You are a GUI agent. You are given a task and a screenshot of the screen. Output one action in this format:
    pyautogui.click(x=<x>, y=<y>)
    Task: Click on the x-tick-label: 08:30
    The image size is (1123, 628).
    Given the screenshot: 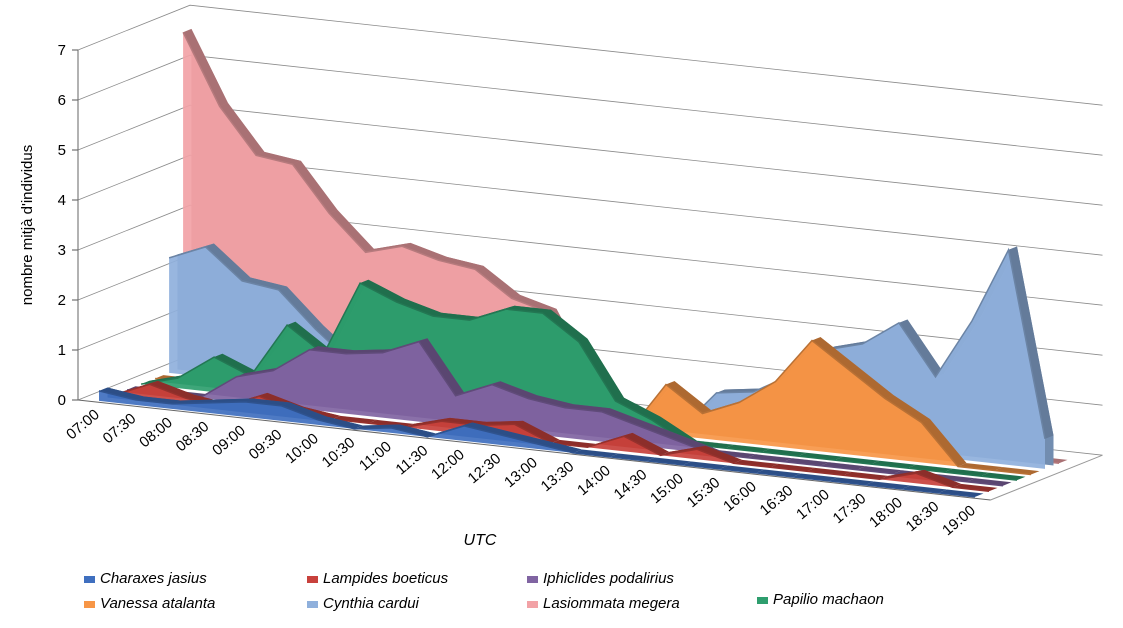 What is the action you would take?
    pyautogui.click(x=193, y=436)
    